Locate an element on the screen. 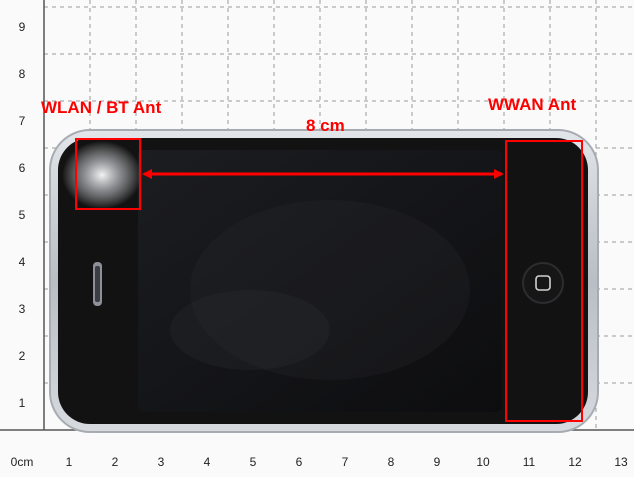  x-scale-label: 1 is located at coordinates (69, 462).